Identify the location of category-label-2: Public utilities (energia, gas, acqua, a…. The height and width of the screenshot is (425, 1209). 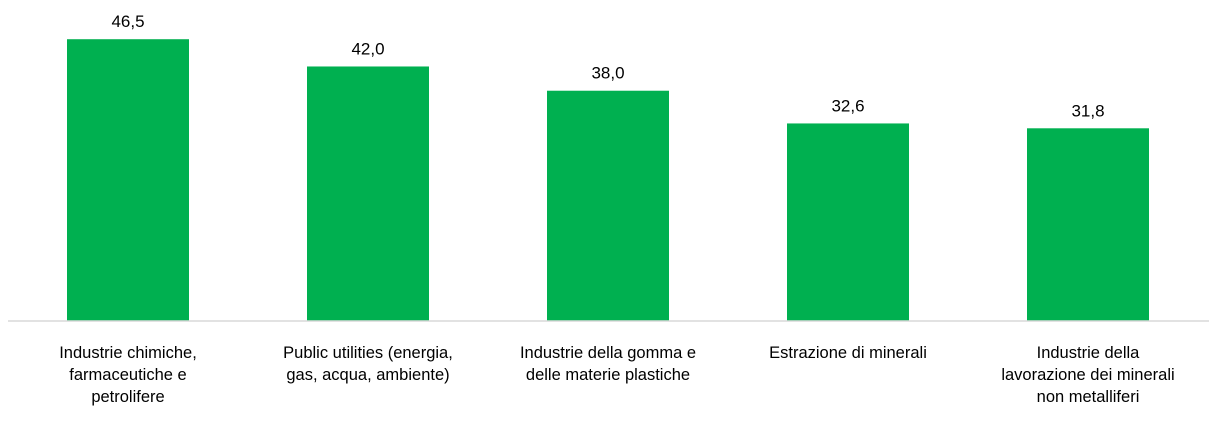
(368, 364).